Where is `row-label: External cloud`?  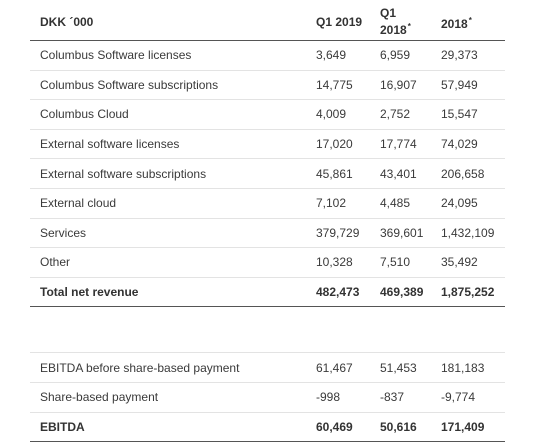
row-label: External cloud is located at coordinates (173, 203).